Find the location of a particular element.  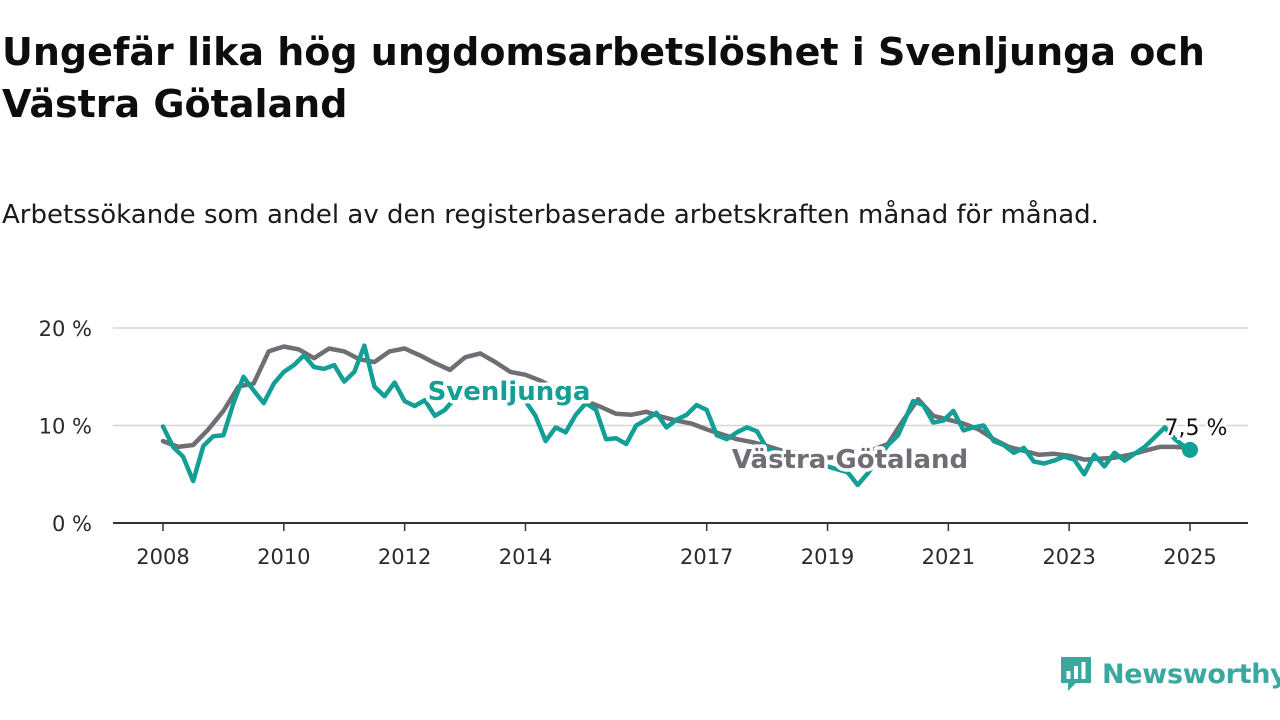

x-tick-label: 2008 is located at coordinates (162, 557).